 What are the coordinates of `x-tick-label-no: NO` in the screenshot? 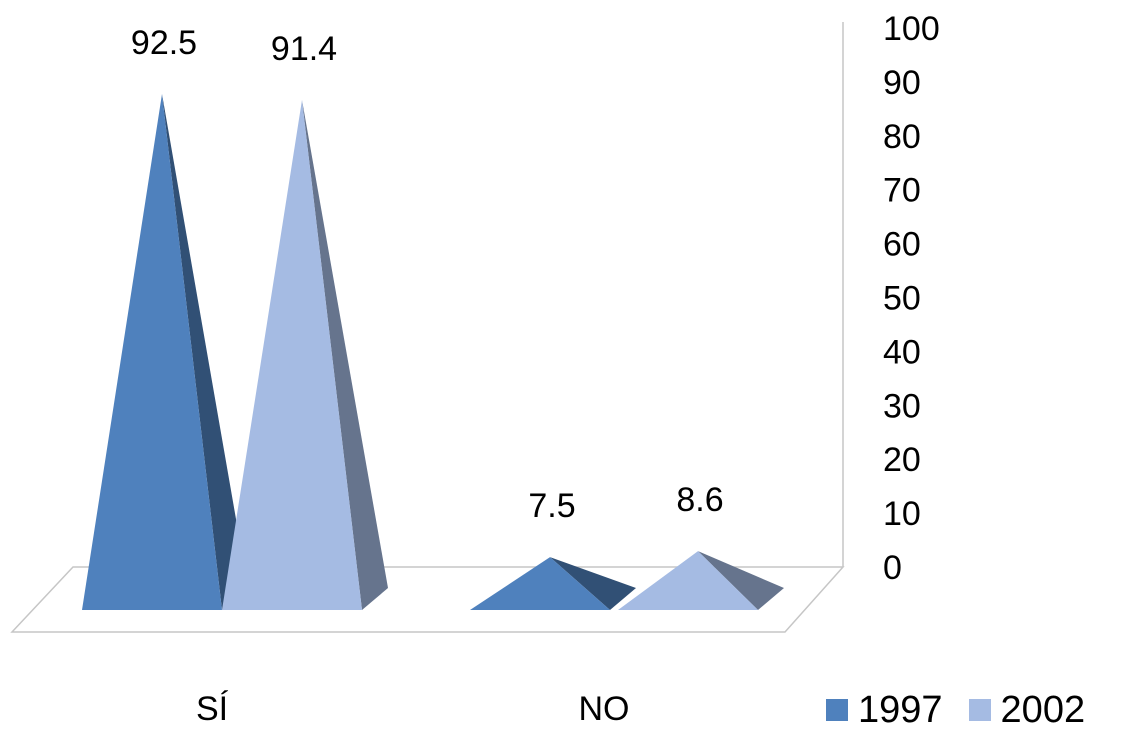 It's located at (604, 709).